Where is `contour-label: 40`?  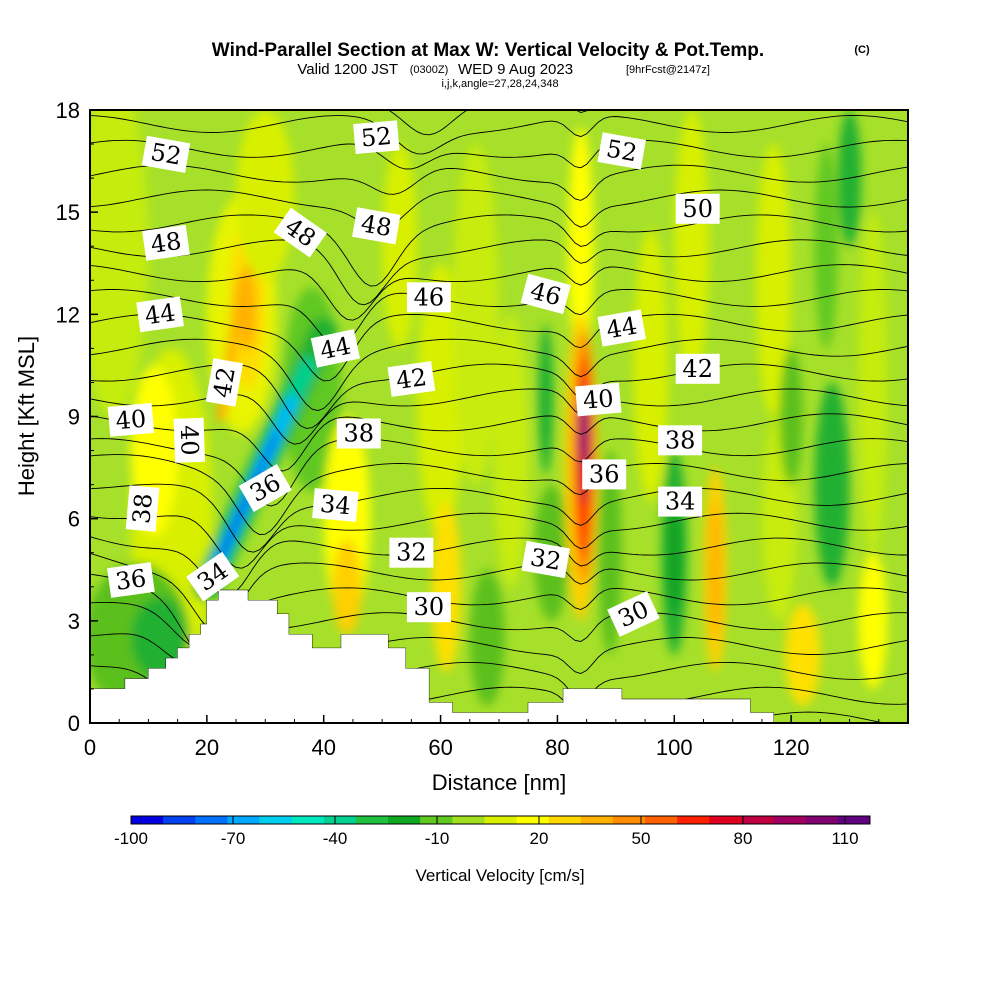
contour-label: 40 is located at coordinates (131, 420).